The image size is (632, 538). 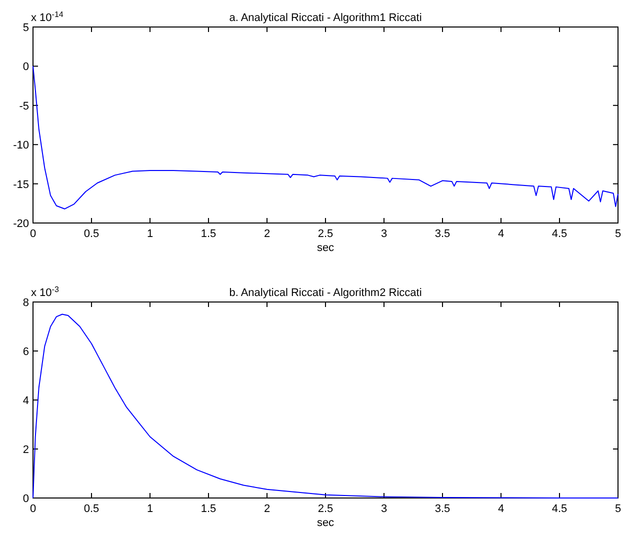 What do you see at coordinates (24, 106) in the screenshot?
I see `y-tick-label: -5` at bounding box center [24, 106].